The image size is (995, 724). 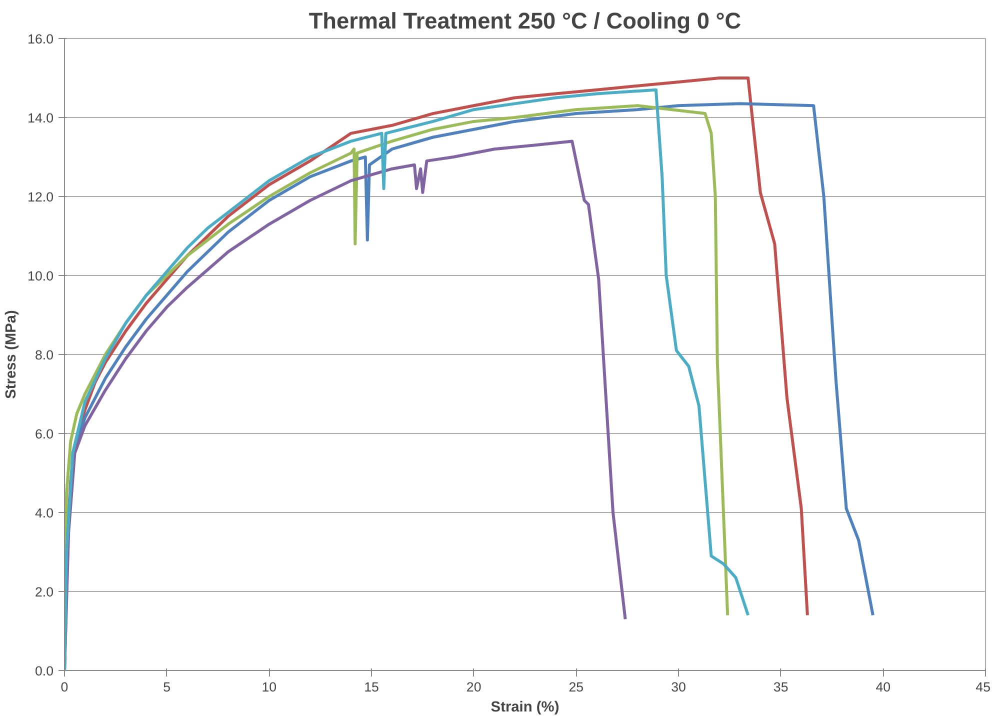 What do you see at coordinates (525, 21) in the screenshot?
I see `chart-title: Thermal Treatment 250 °C / Cooling 0 °C` at bounding box center [525, 21].